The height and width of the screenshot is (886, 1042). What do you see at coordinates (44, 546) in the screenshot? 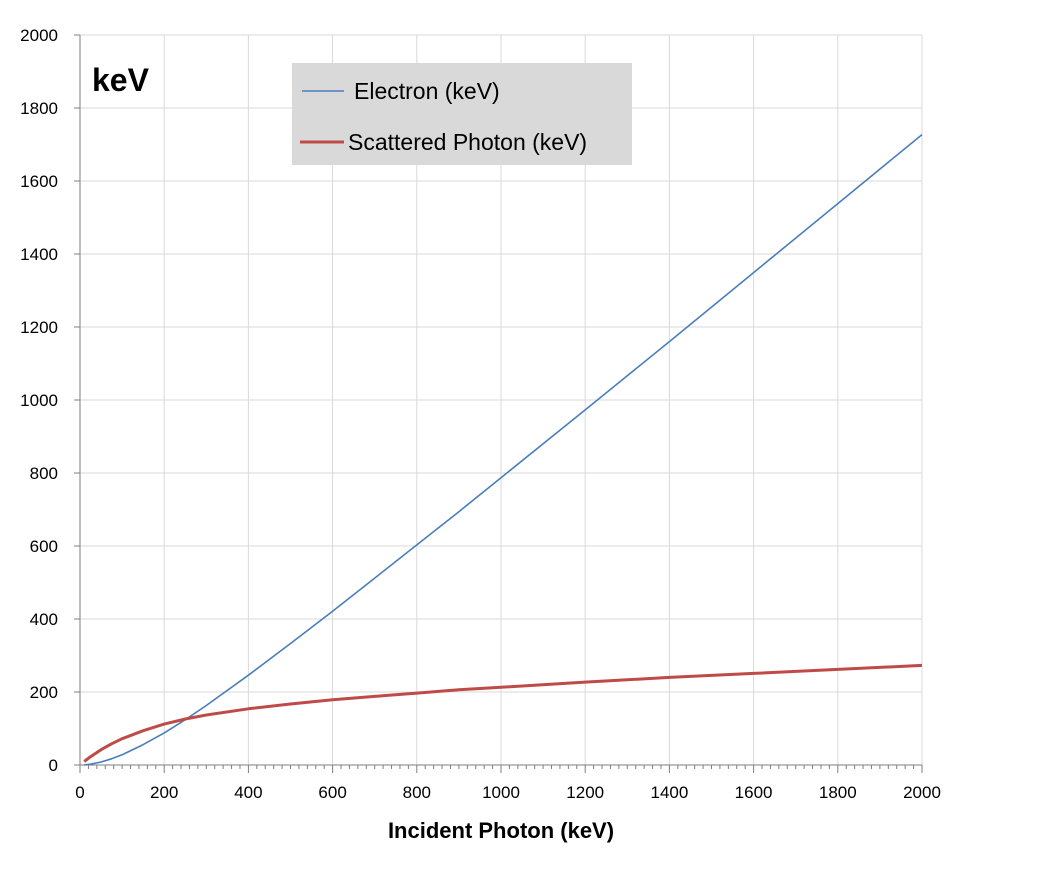
I see `y-tick-label: 600` at bounding box center [44, 546].